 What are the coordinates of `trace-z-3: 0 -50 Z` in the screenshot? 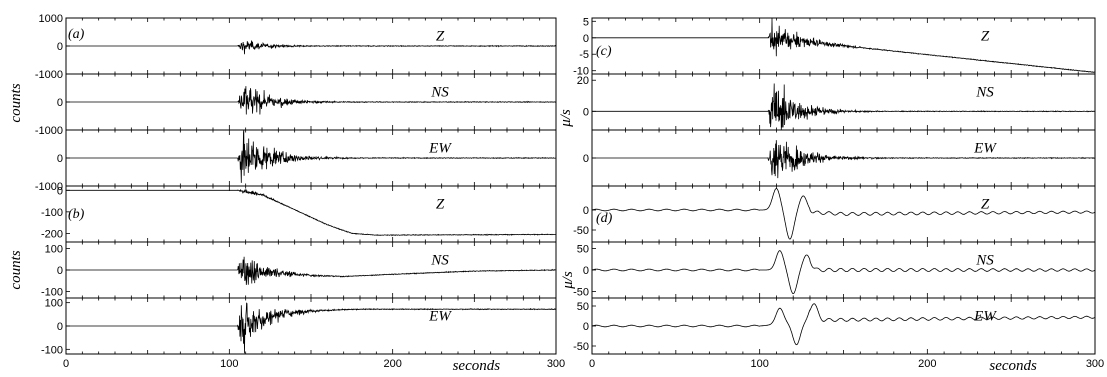 It's located at (834, 214).